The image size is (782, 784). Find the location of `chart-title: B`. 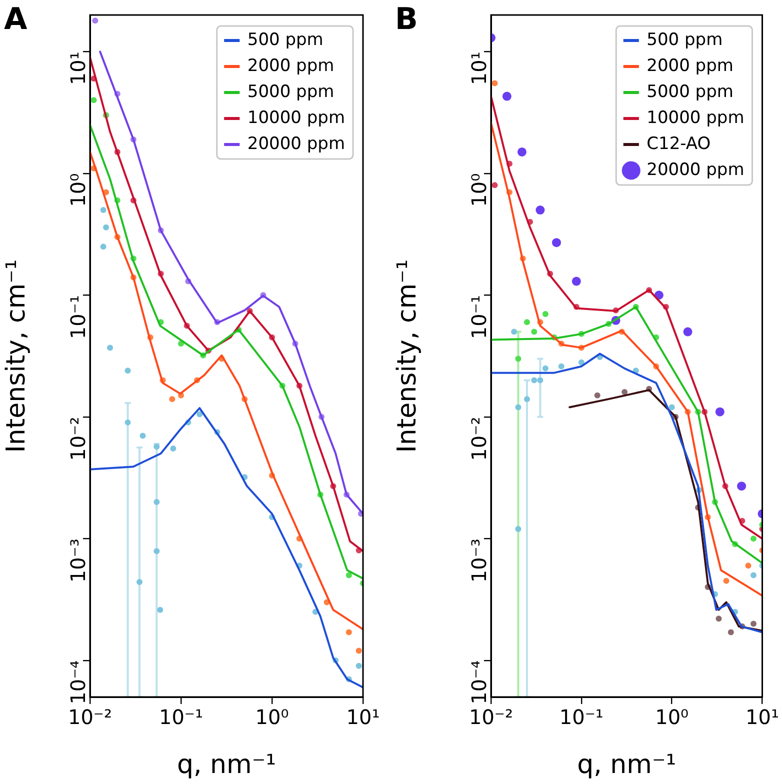

chart-title: B is located at coordinates (406, 19).